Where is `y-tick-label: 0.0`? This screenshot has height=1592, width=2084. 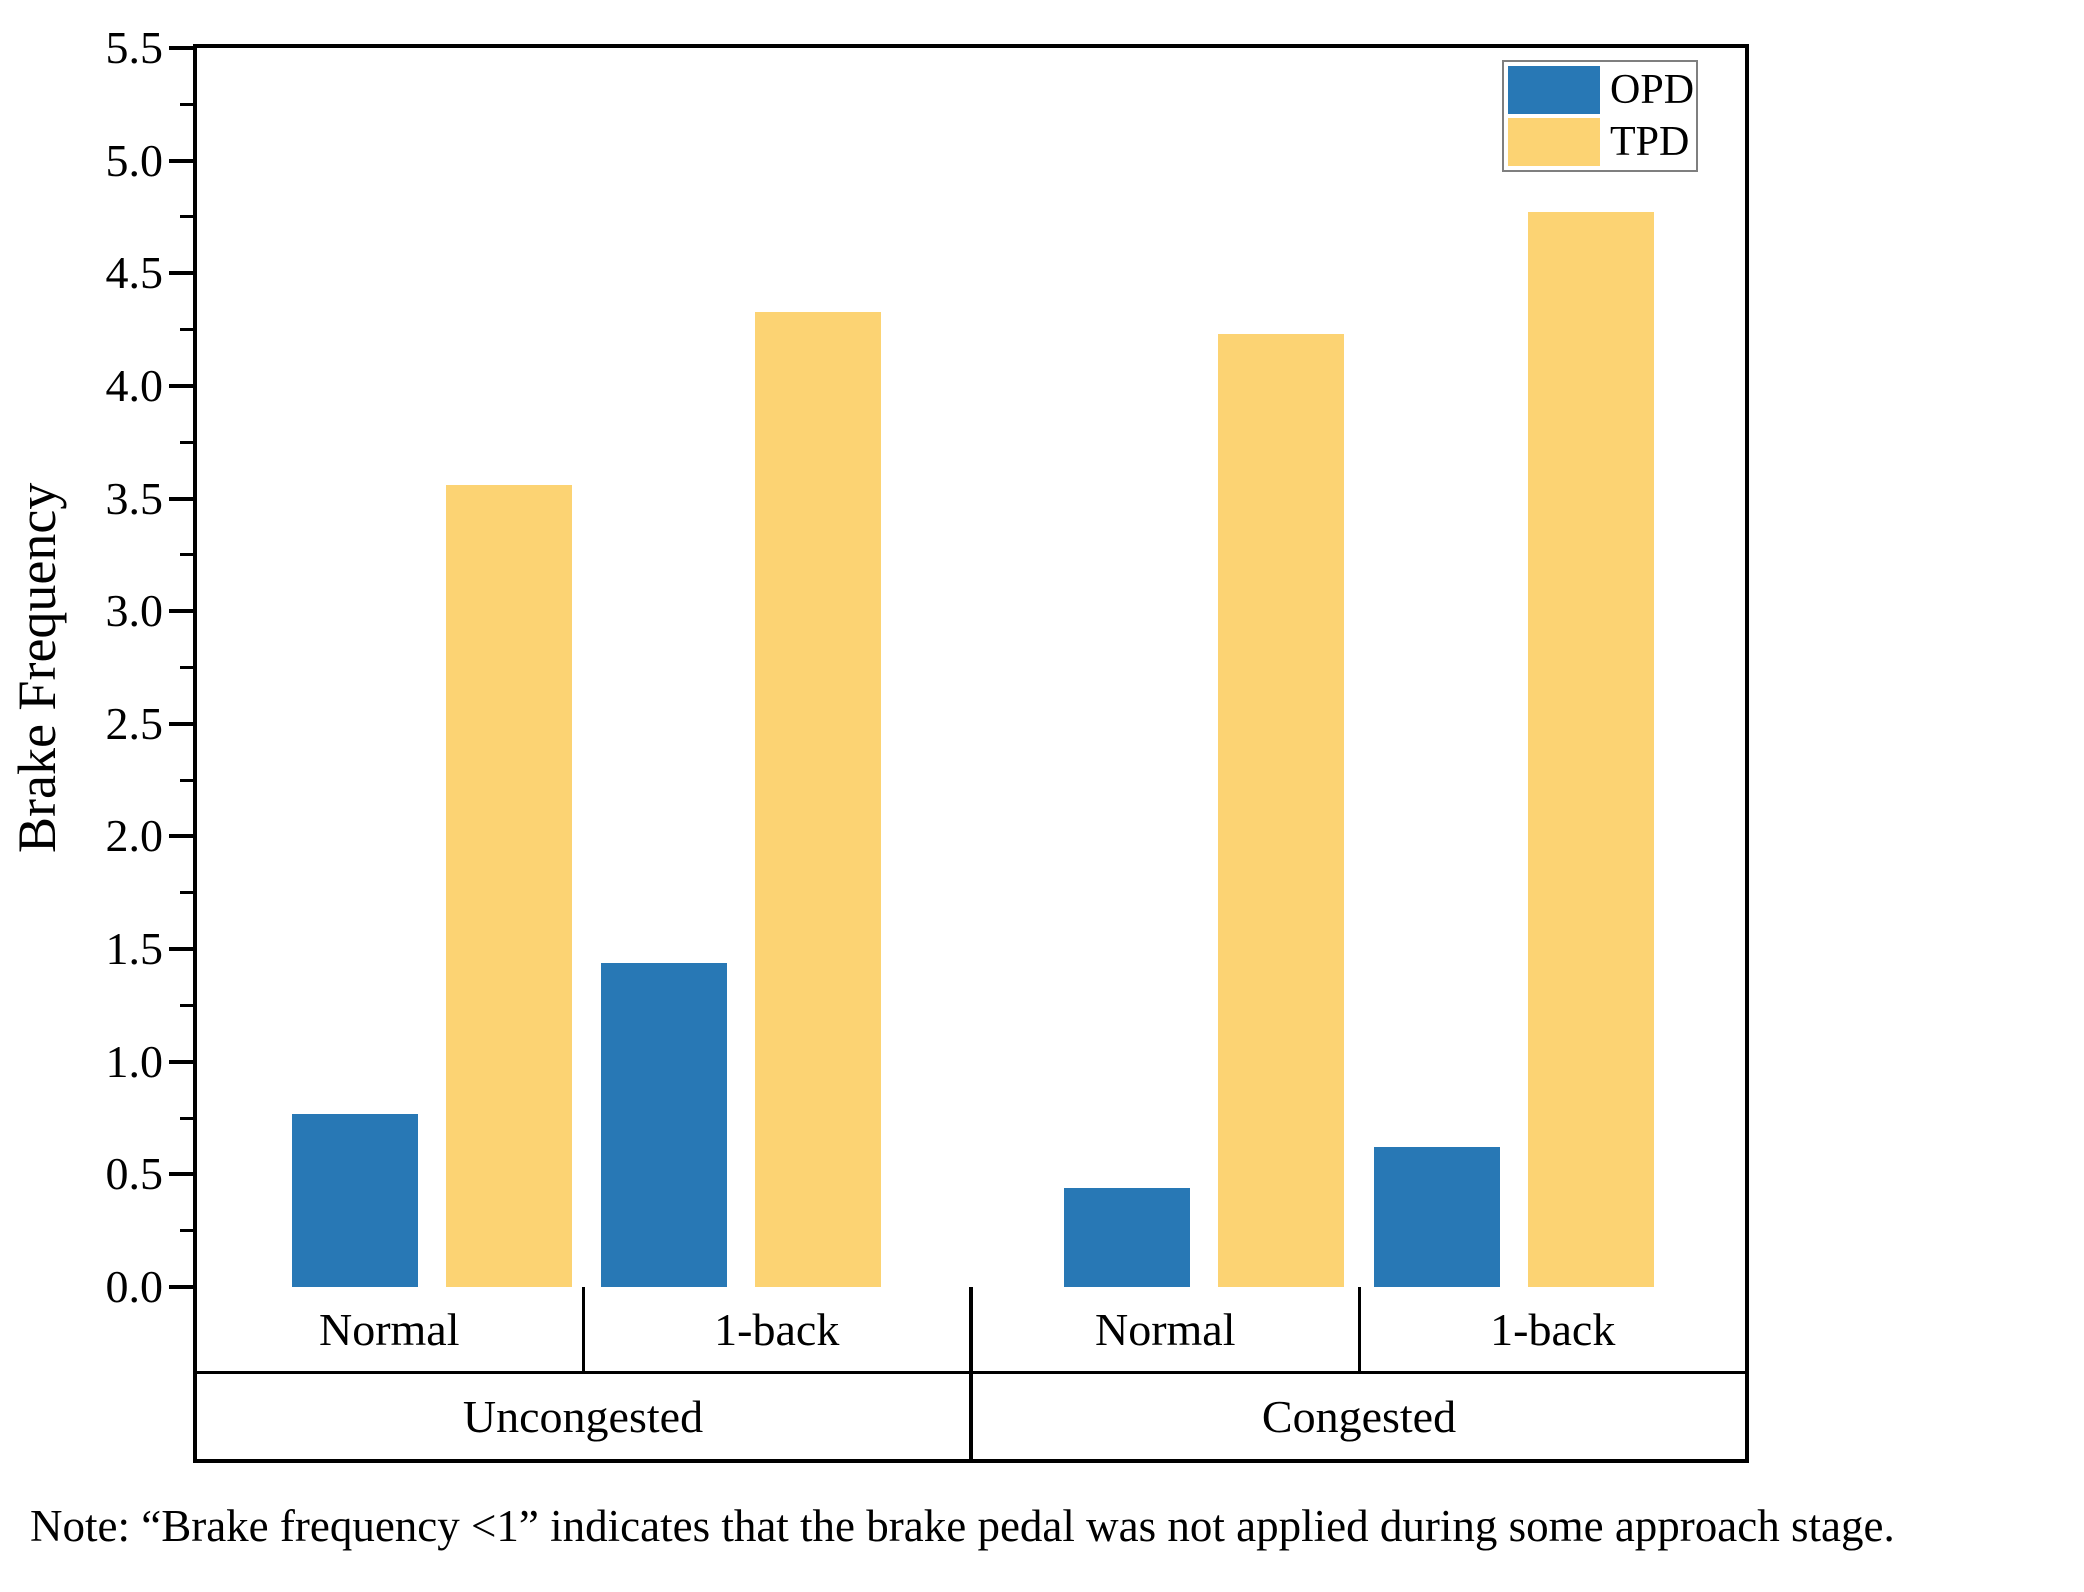
y-tick-label: 0.0 is located at coordinates (134, 1286).